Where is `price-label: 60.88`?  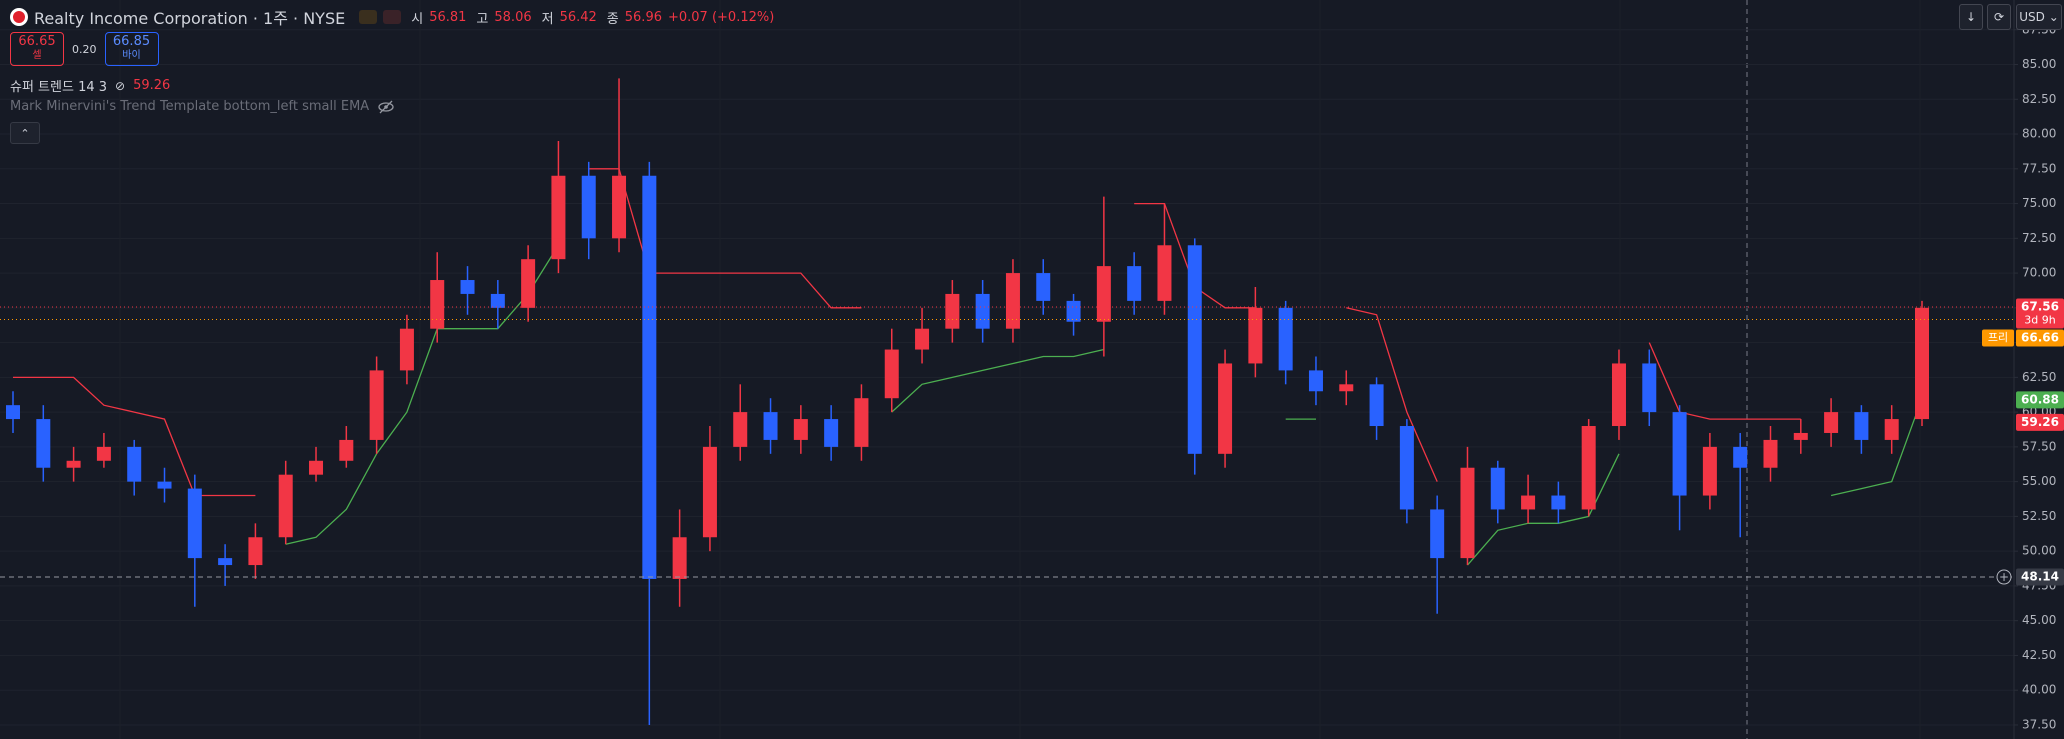
price-label: 60.88 is located at coordinates (2040, 399).